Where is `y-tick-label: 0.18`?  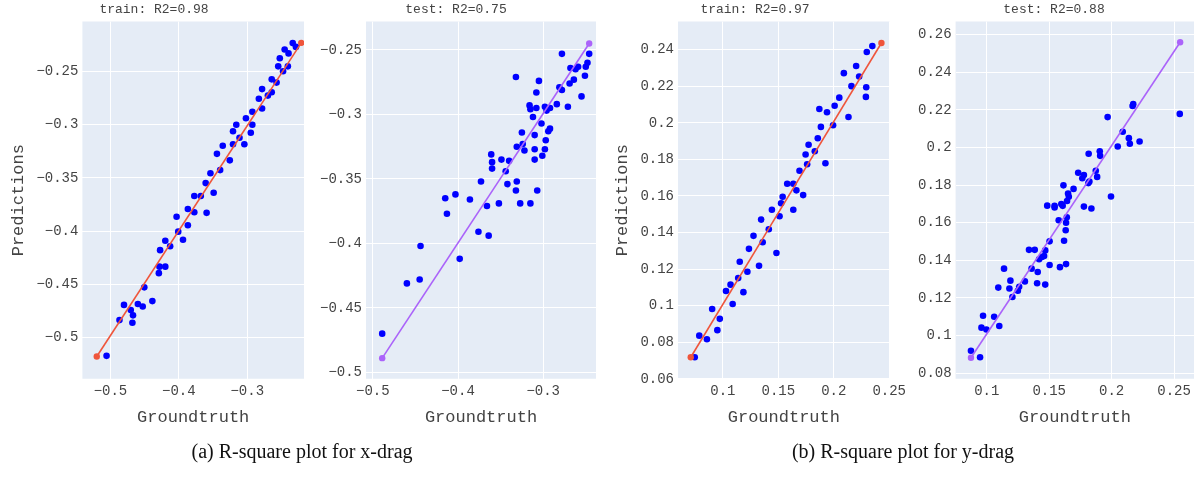 y-tick-label: 0.18 is located at coordinates (657, 159).